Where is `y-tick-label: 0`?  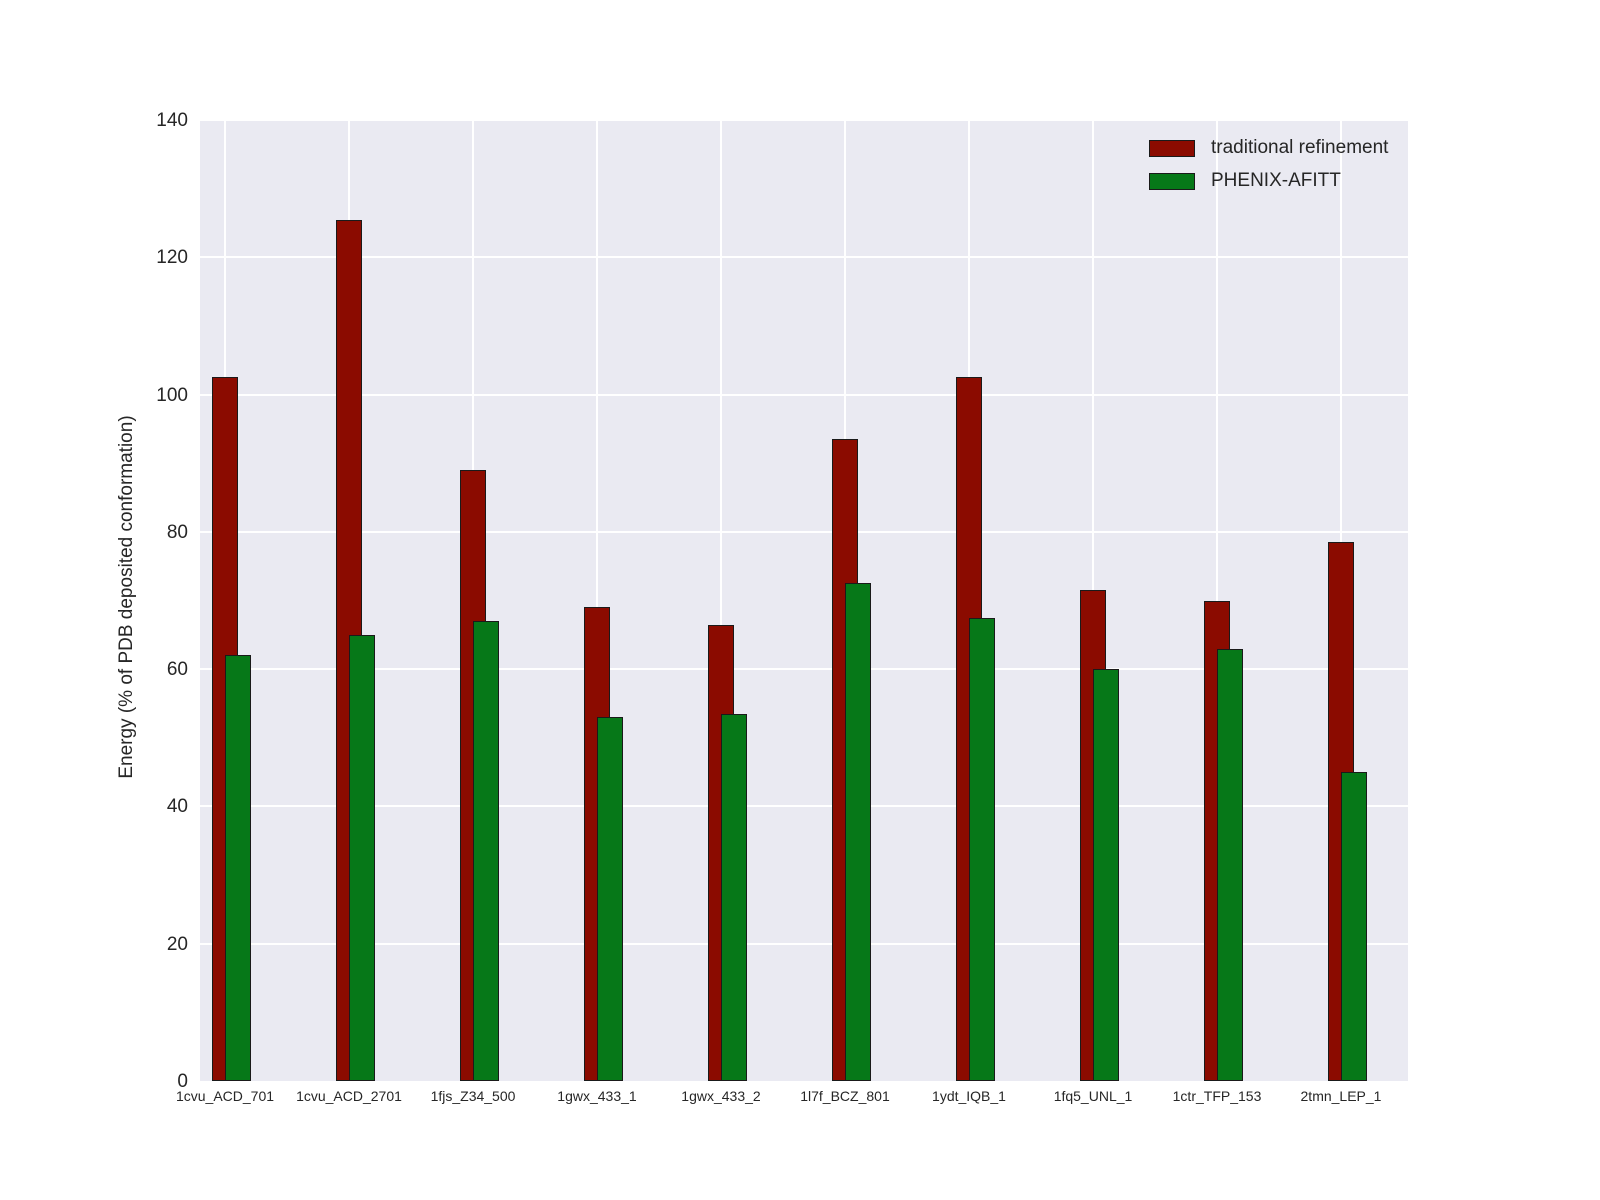 y-tick-label: 0 is located at coordinates (182, 1081).